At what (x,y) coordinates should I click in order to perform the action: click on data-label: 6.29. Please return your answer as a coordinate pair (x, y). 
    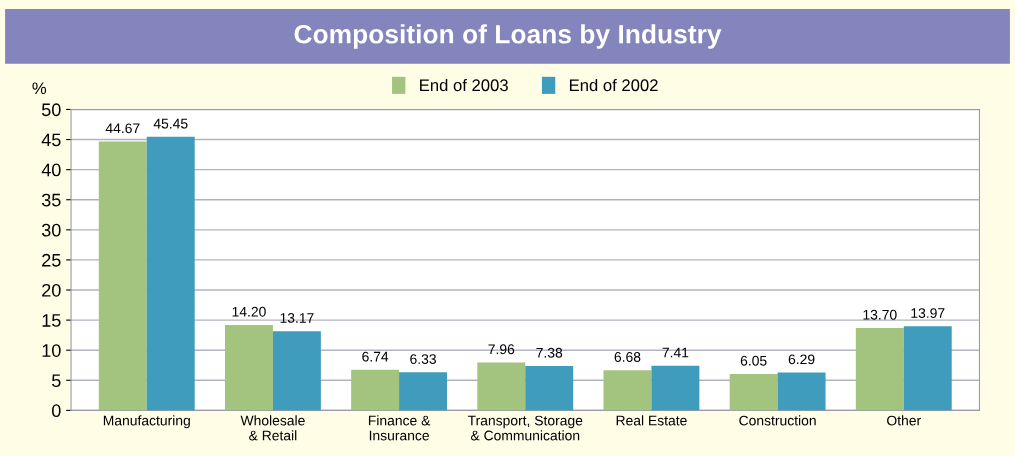
    Looking at the image, I should click on (801, 359).